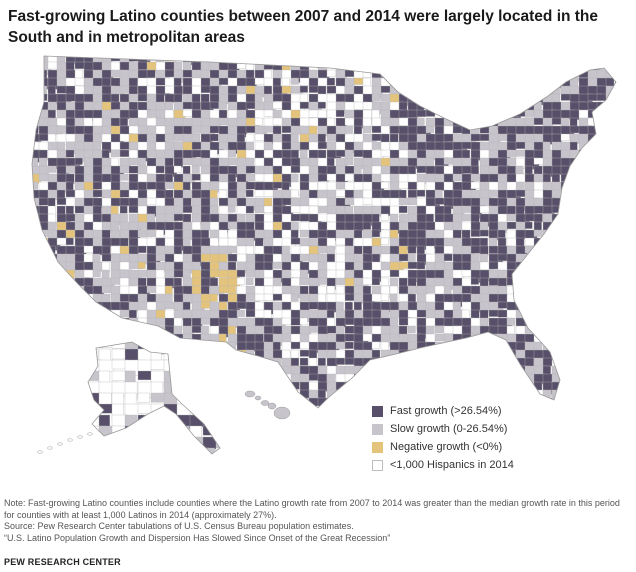  What do you see at coordinates (377, 429) in the screenshot?
I see `legend-swatch-slow` at bounding box center [377, 429].